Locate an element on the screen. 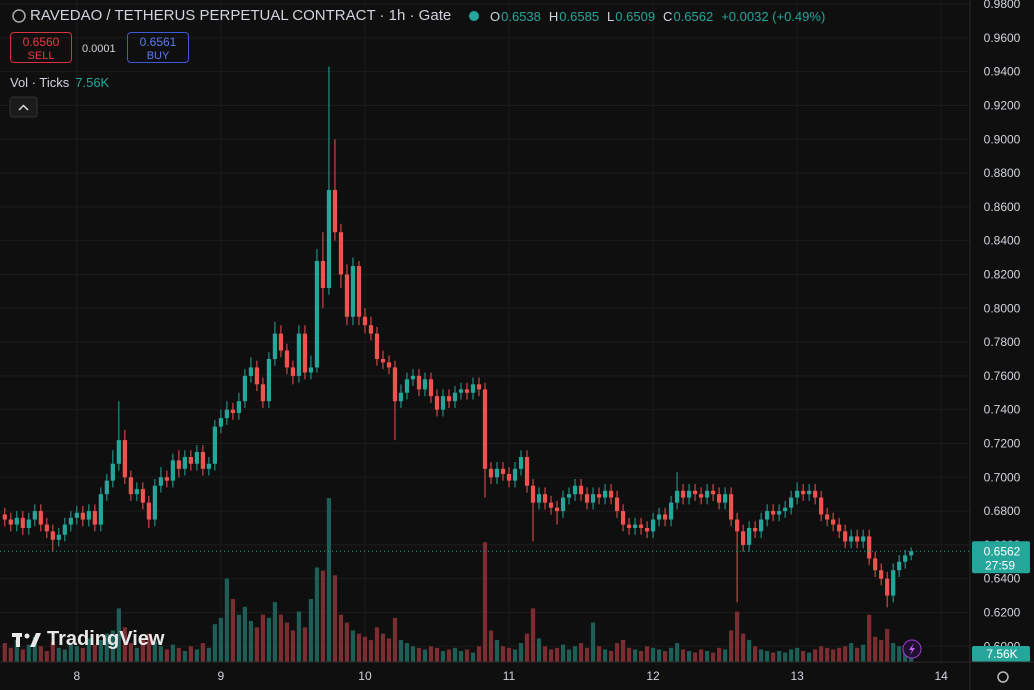 This screenshot has width=1034, height=690. collapse-button is located at coordinates (23, 107).